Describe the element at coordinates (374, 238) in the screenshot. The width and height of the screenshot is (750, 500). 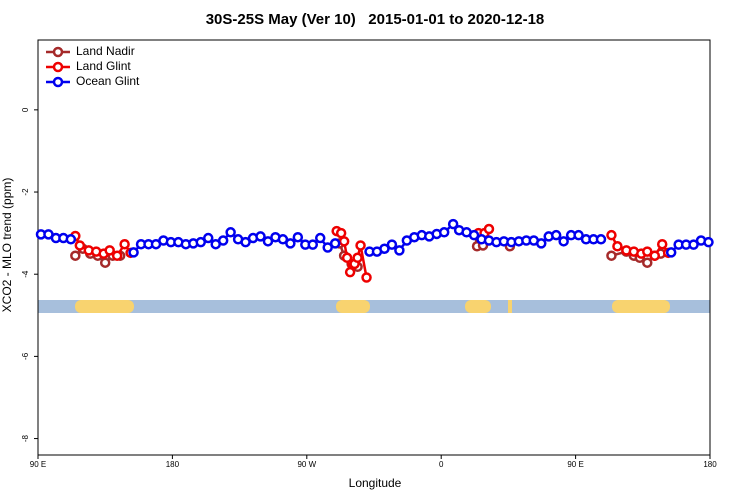
I see `series` at that location.